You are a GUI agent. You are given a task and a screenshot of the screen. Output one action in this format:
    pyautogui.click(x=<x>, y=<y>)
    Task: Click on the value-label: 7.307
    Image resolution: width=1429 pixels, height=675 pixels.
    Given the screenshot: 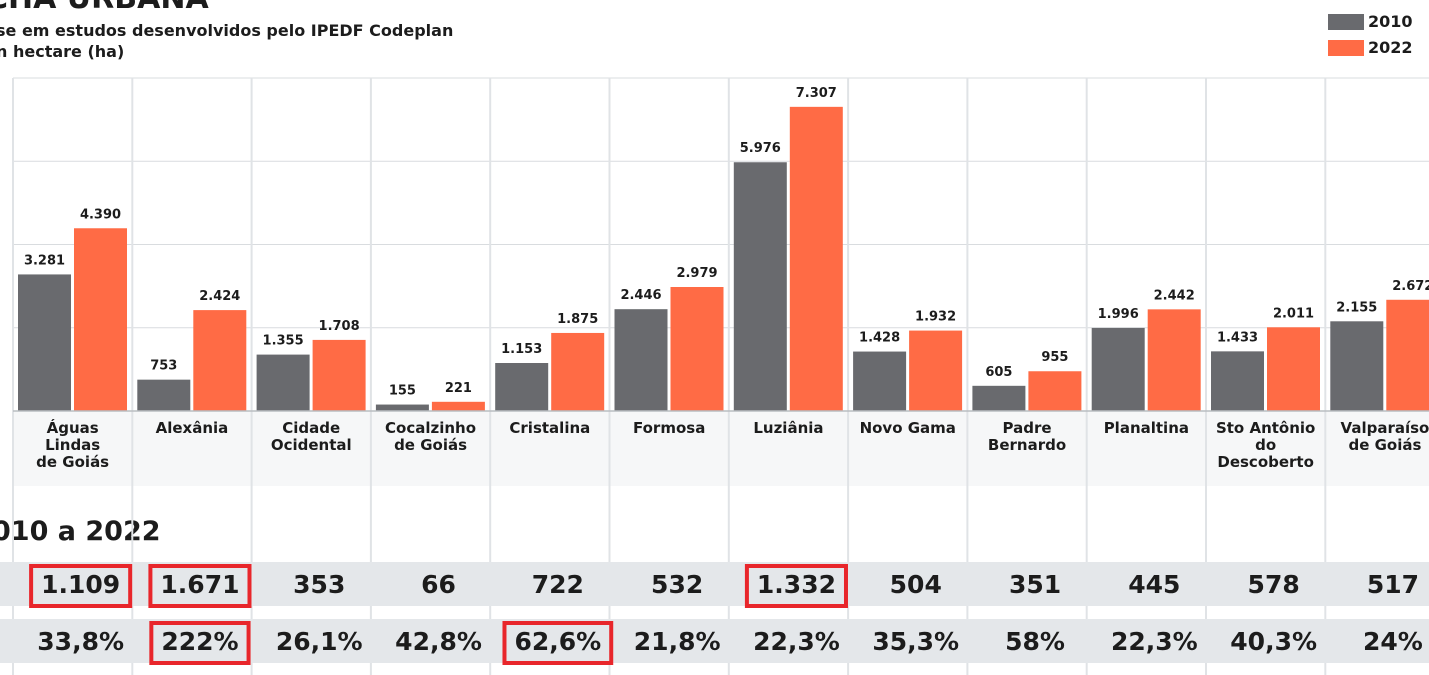 What is the action you would take?
    pyautogui.click(x=816, y=93)
    